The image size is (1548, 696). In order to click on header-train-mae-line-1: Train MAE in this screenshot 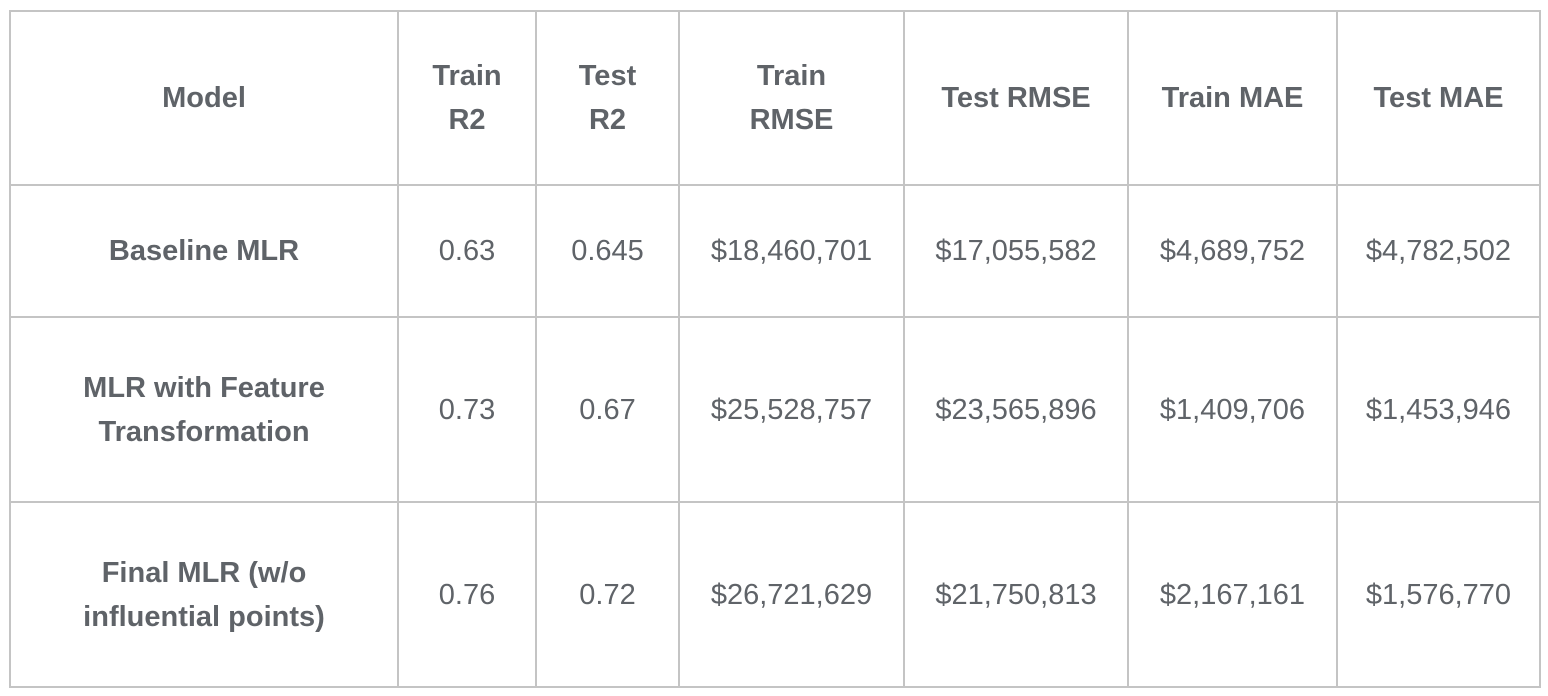, I will do `click(1232, 98)`.